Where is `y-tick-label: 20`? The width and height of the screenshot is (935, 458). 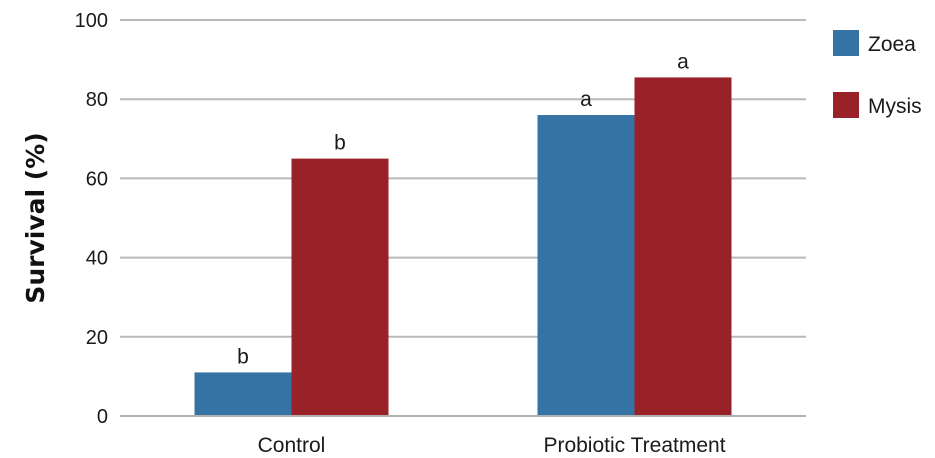
y-tick-label: 20 is located at coordinates (97, 338).